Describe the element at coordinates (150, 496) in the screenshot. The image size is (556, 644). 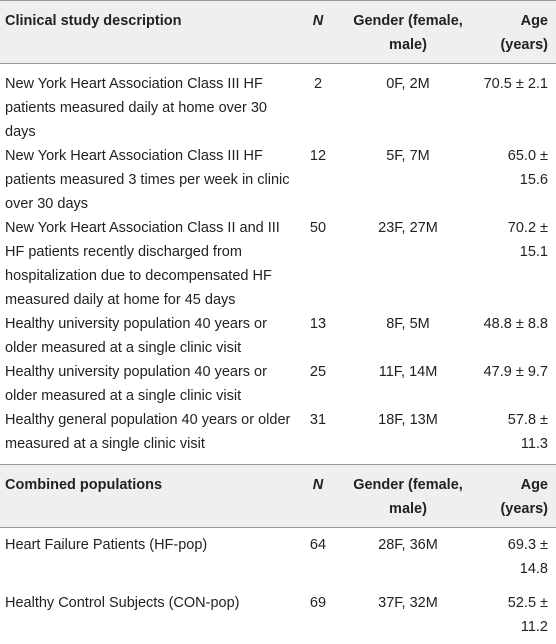
I see `header-cell: Combined populations` at that location.